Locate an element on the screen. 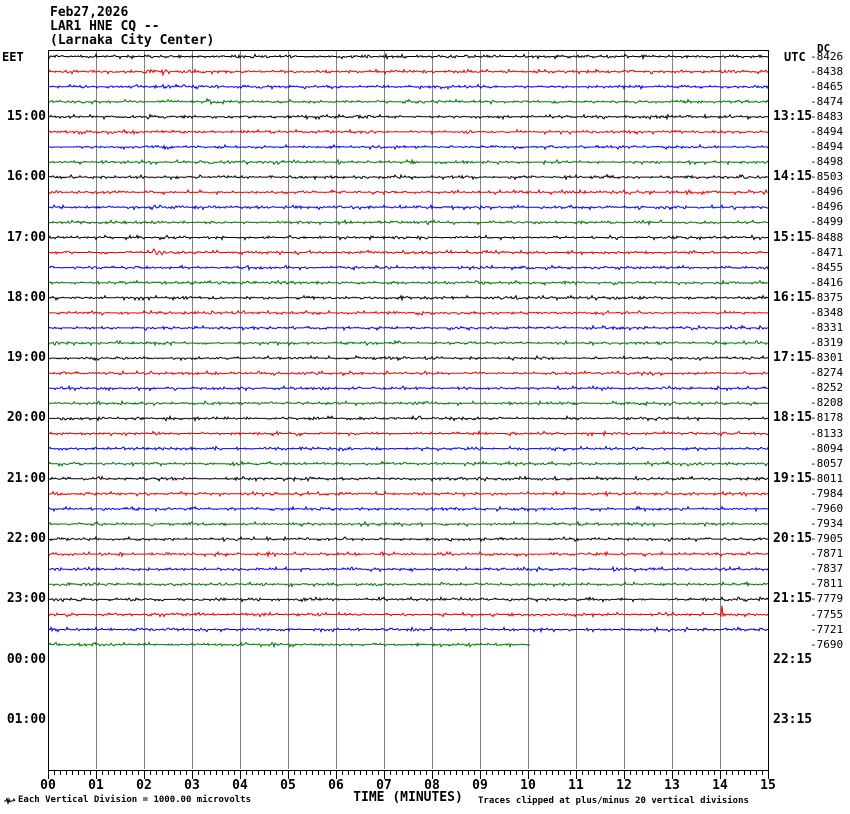 The image size is (850, 814). utc-time-label: 16:15 is located at coordinates (793, 297).